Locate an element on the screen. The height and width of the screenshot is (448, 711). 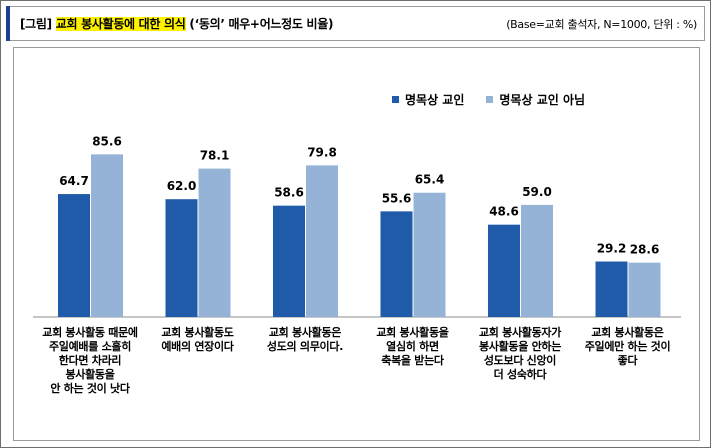
legend-item-series-1: 명목상 교인 is located at coordinates (428, 99).